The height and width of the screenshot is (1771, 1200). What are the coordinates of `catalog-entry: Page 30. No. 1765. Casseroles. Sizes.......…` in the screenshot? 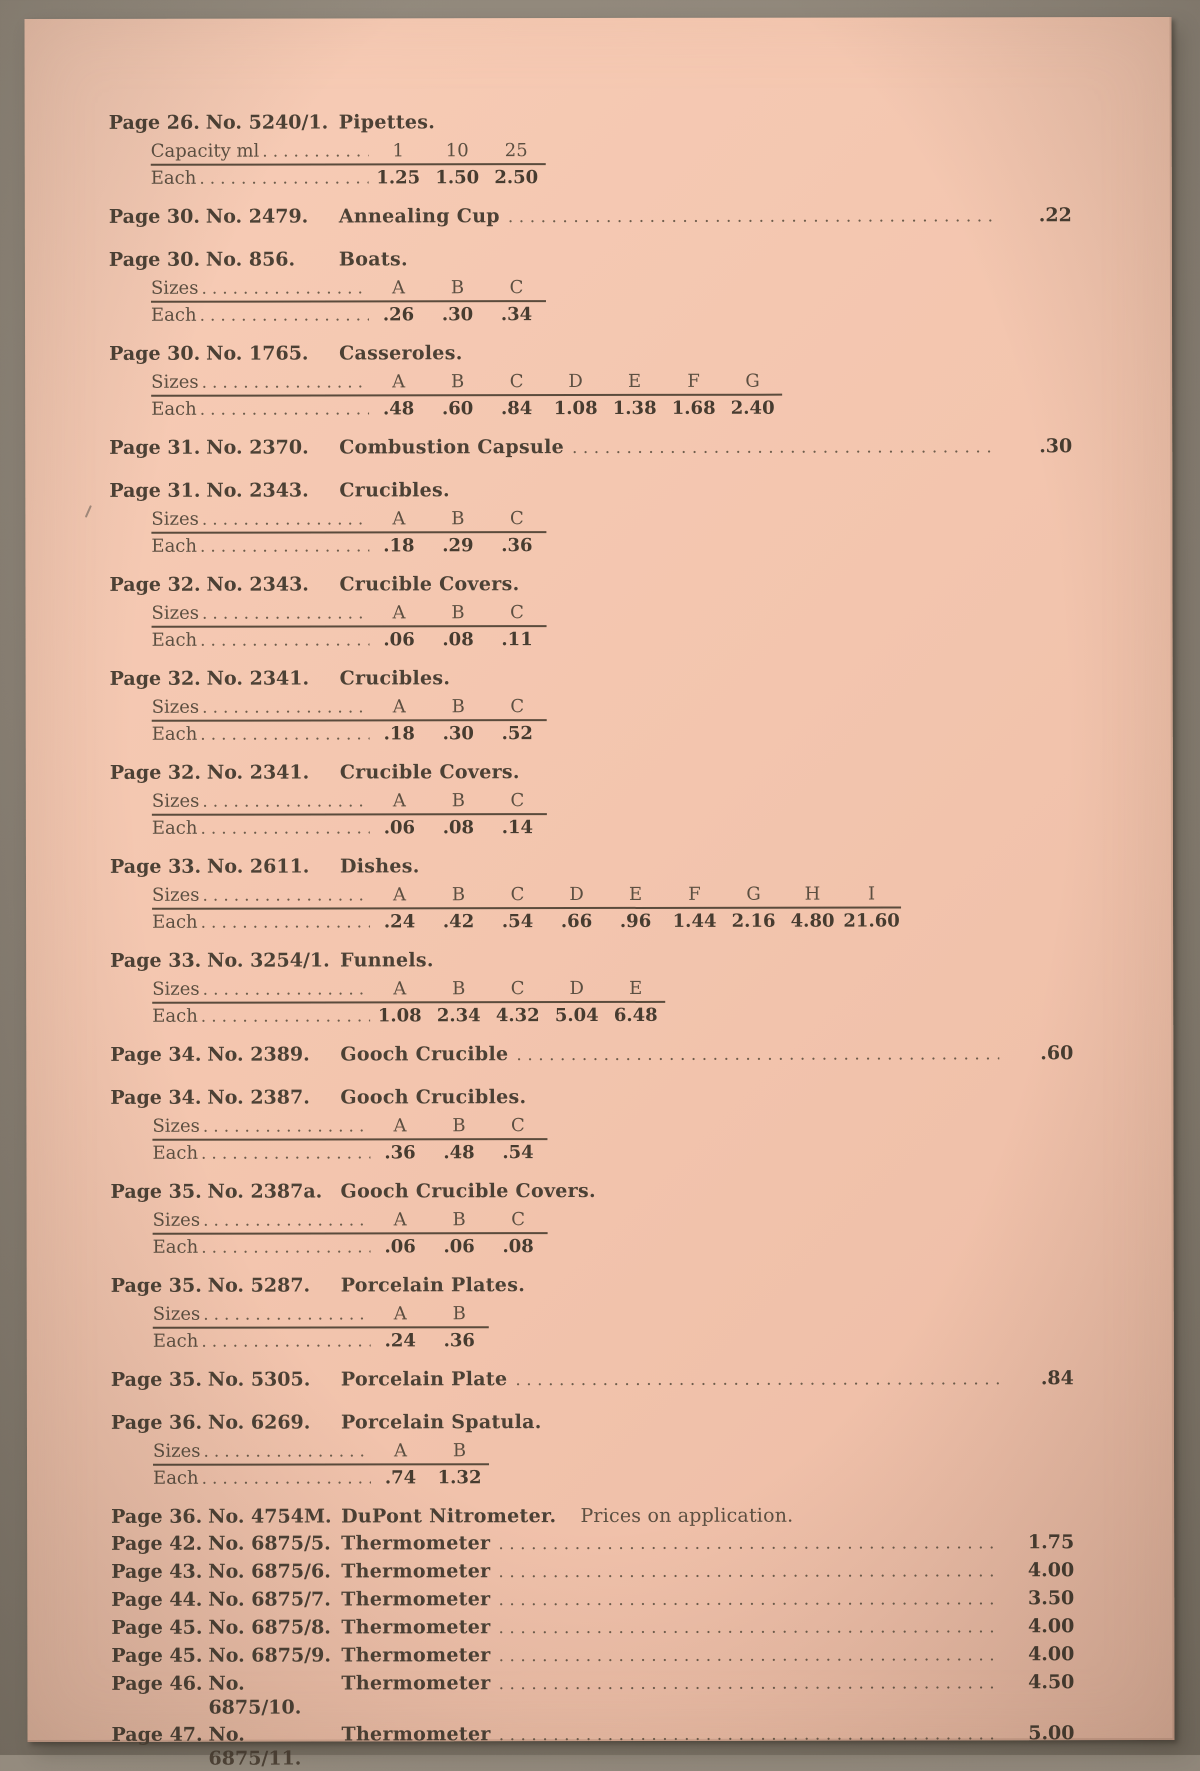 It's located at (590, 381).